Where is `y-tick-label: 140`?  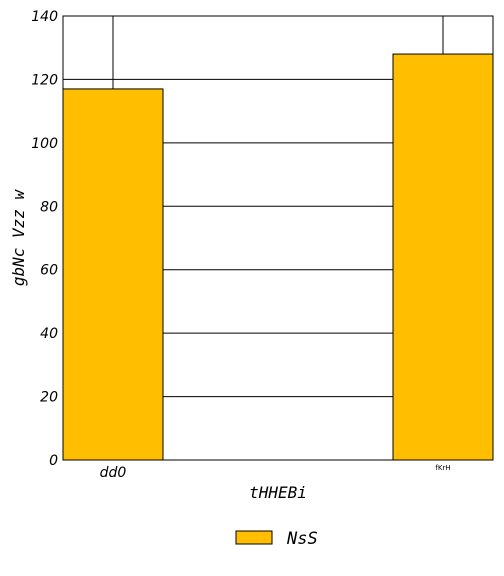 y-tick-label: 140 is located at coordinates (44, 17).